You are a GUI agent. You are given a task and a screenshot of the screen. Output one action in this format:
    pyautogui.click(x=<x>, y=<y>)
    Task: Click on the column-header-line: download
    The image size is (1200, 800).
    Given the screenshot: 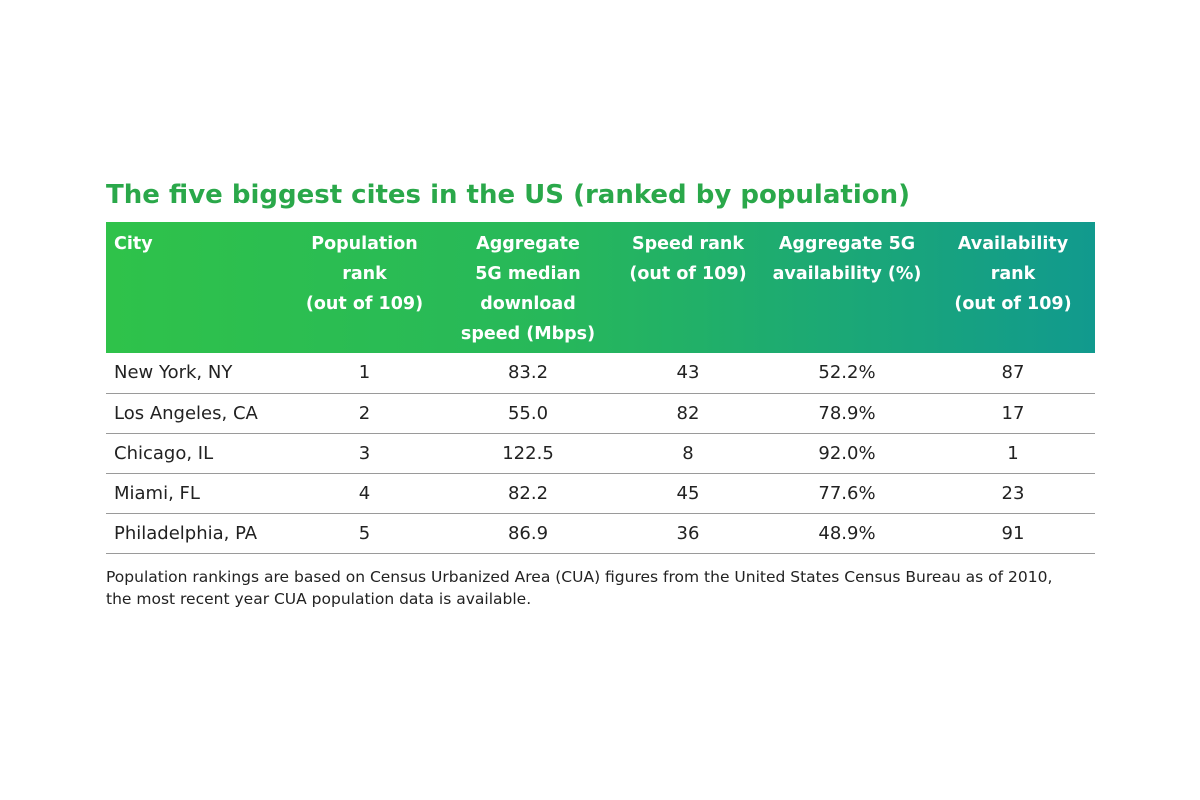 What is the action you would take?
    pyautogui.click(x=528, y=304)
    